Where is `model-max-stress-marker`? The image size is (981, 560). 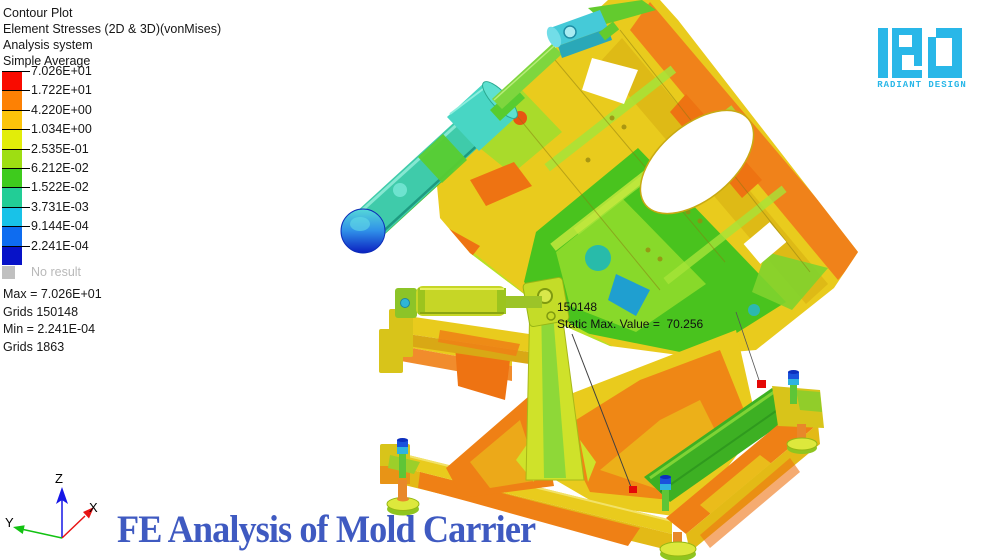
model-max-stress-marker is located at coordinates (668, 402).